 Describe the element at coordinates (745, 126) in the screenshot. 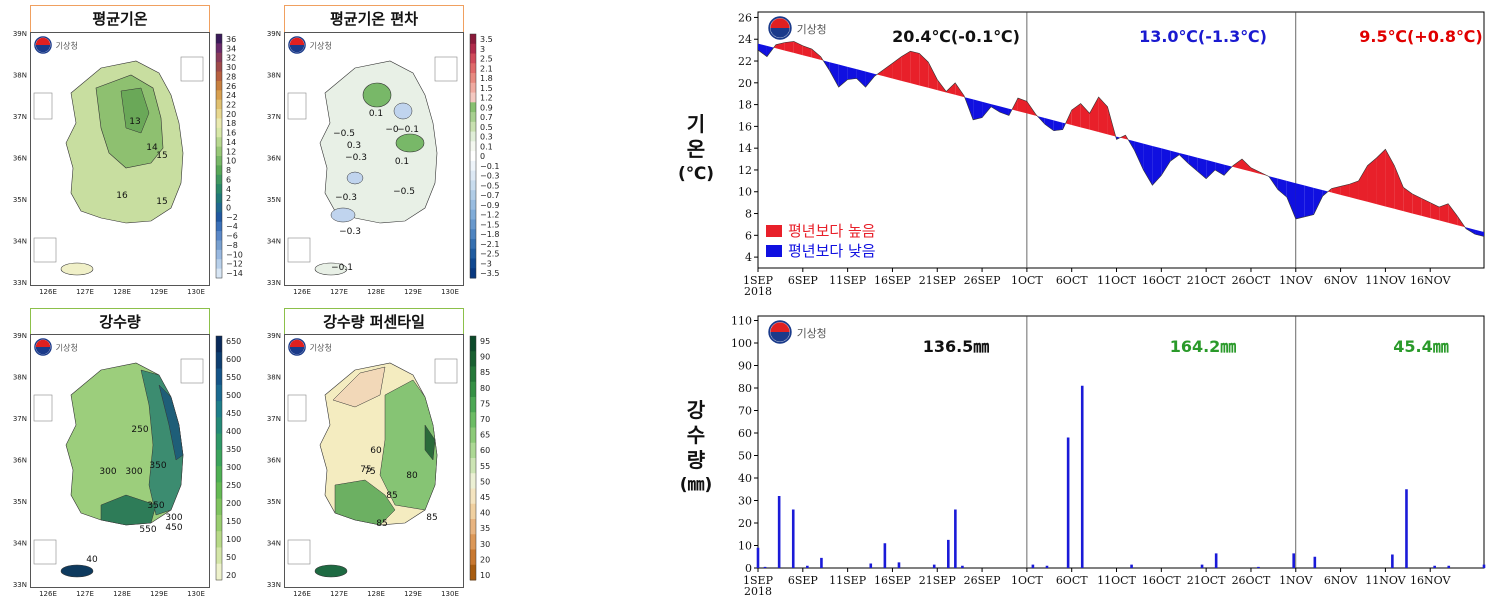

I see `y-tick-label: 16` at that location.